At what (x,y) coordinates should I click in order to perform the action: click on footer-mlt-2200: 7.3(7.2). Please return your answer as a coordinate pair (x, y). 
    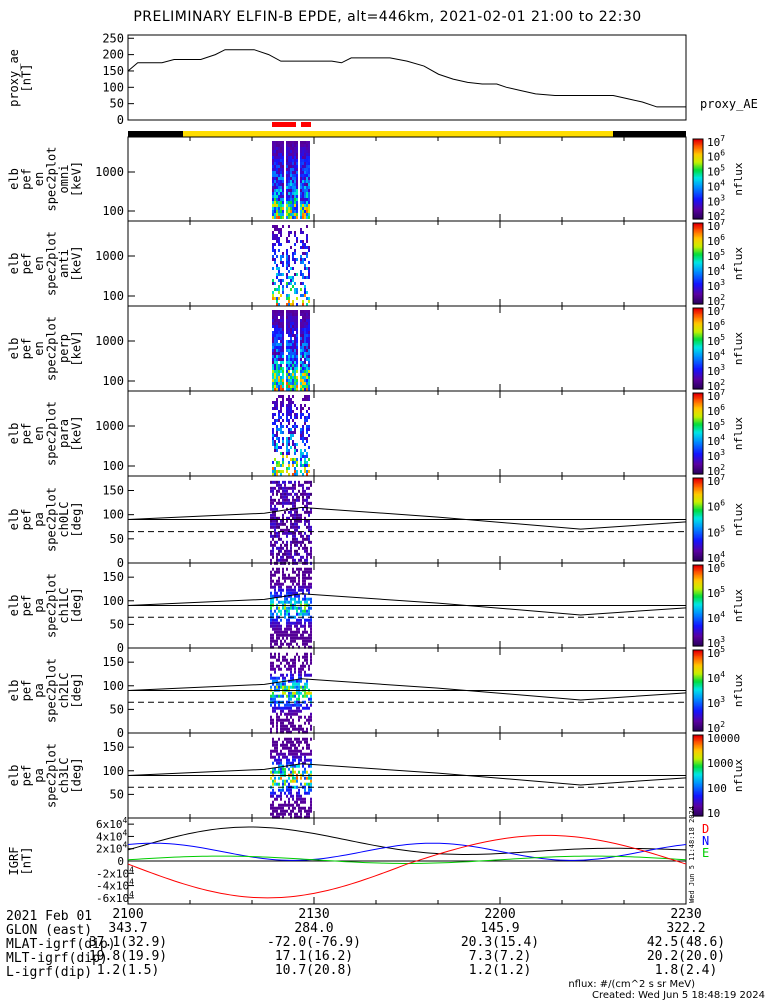
    Looking at the image, I should click on (500, 956).